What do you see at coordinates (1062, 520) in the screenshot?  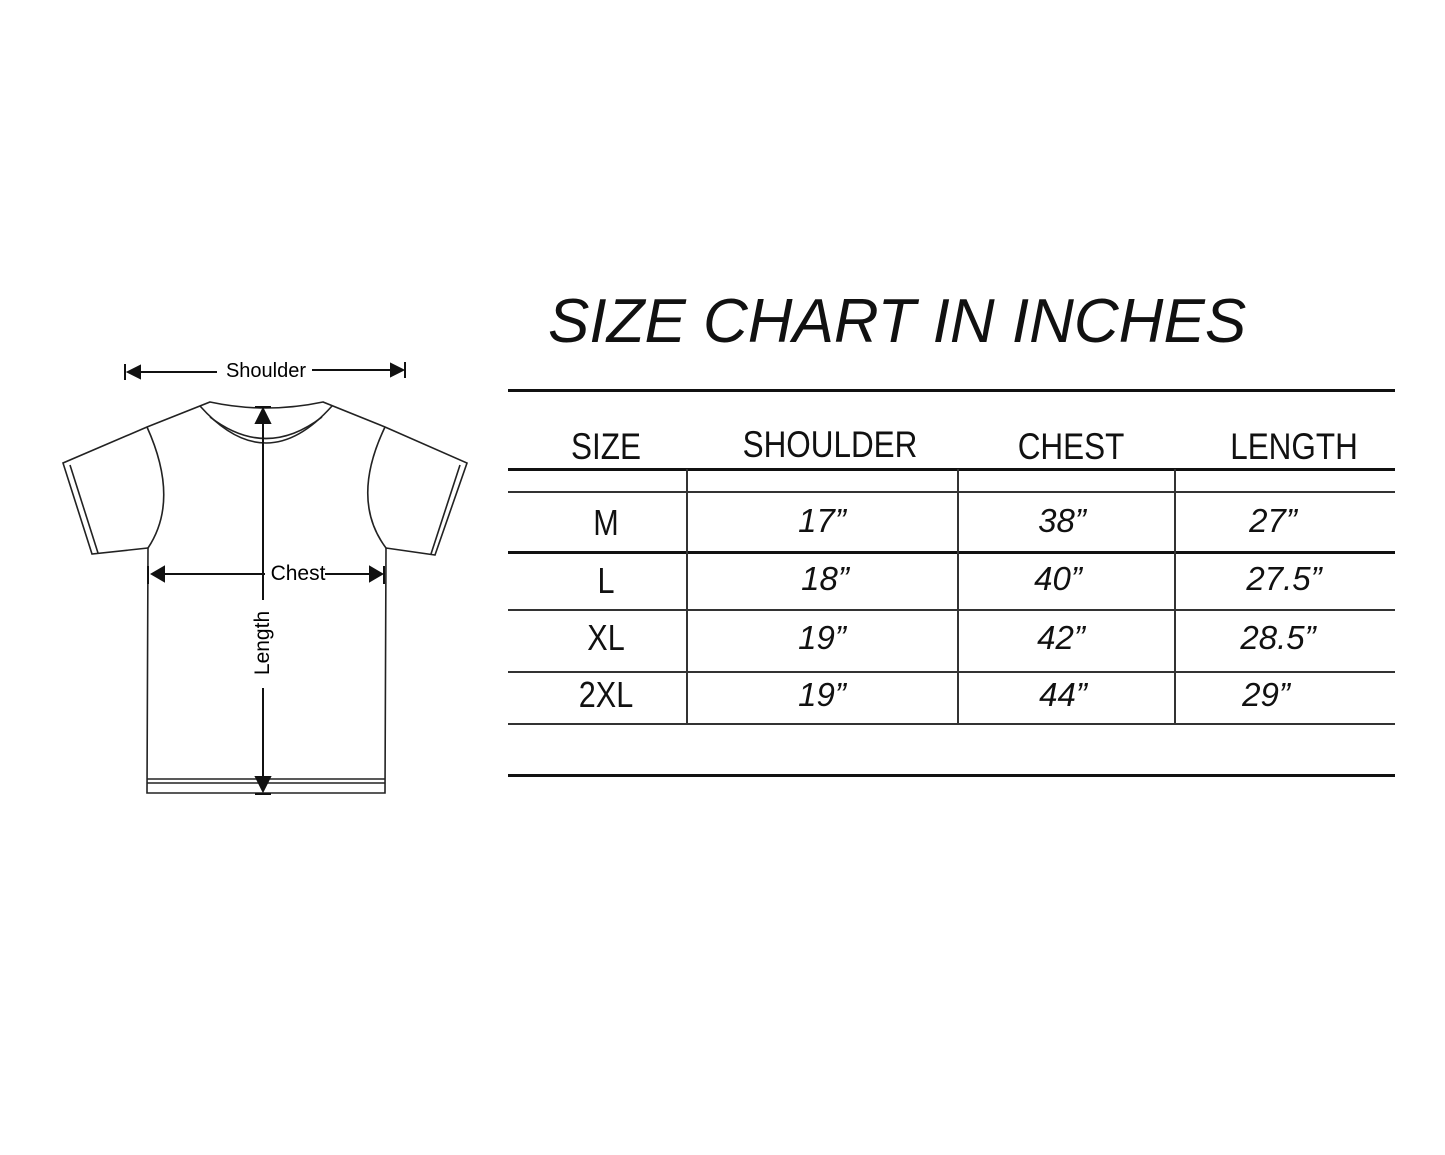 I see `chest-cell: 38”` at bounding box center [1062, 520].